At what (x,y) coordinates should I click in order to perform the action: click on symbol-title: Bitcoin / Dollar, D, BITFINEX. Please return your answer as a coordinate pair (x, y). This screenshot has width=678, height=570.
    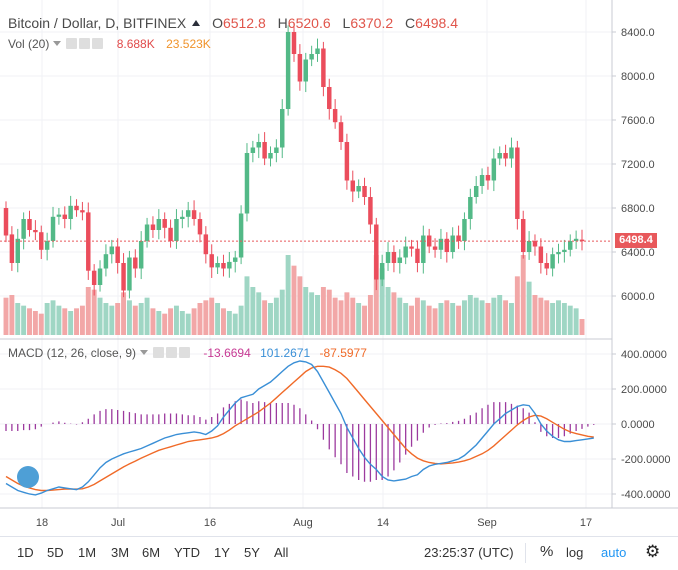
    Looking at the image, I should click on (97, 23).